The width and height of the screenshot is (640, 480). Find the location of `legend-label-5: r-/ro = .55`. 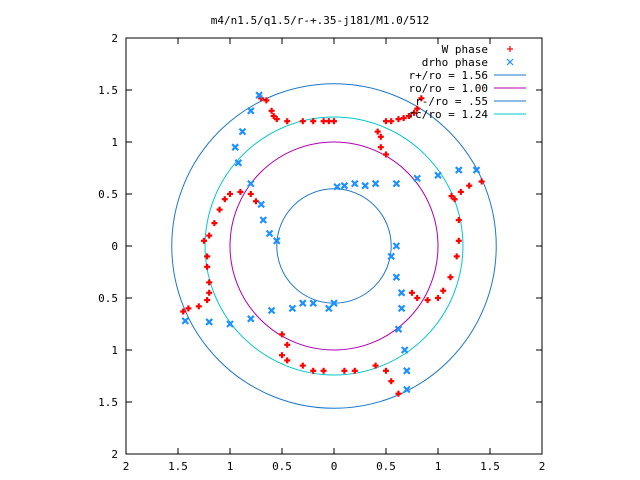

legend-label-5: r-/ro = .55 is located at coordinates (451, 101).